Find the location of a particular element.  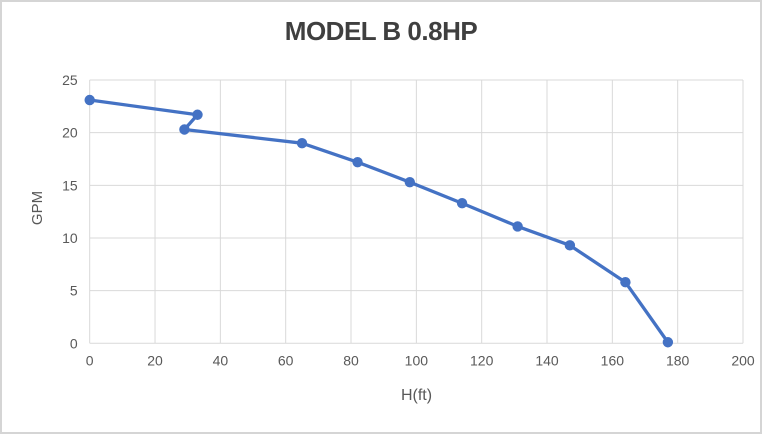

y-tick-label: 10 is located at coordinates (70, 238).